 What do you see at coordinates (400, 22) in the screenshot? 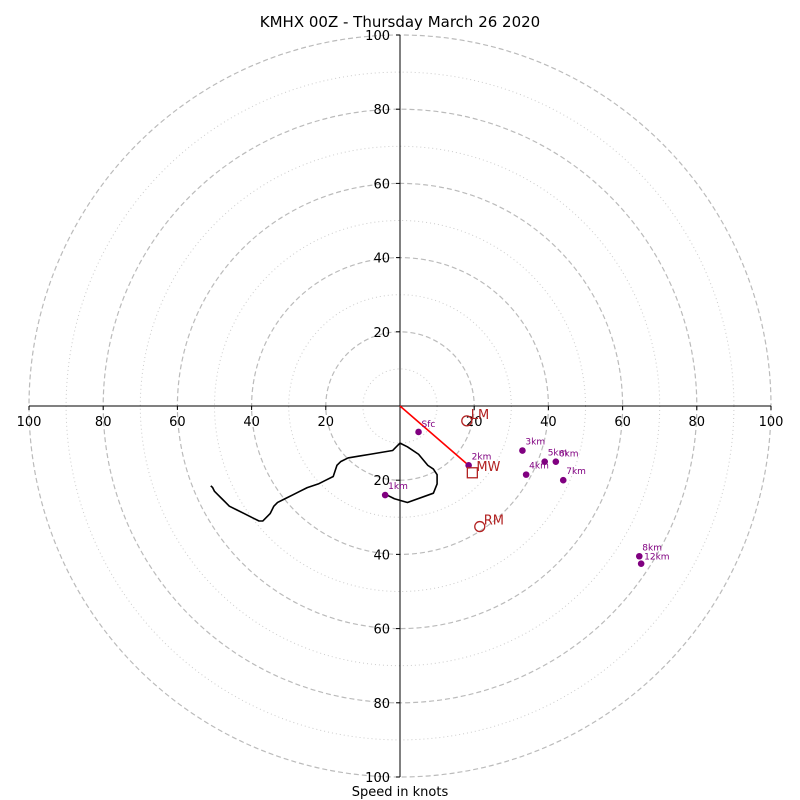
I see `chart-title: KMHX 00Z - Thursday March 26 2020` at bounding box center [400, 22].